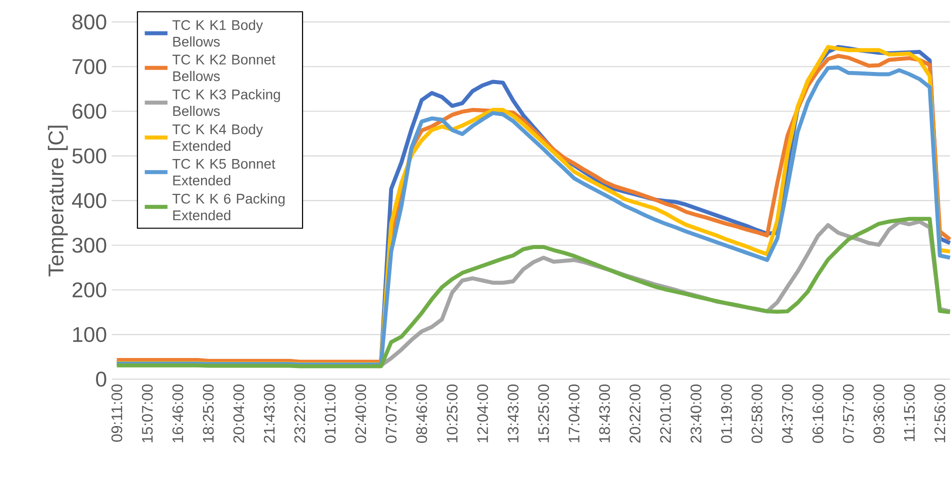 The width and height of the screenshot is (952, 484). I want to click on y-tick-label: 700, so click(89, 66).